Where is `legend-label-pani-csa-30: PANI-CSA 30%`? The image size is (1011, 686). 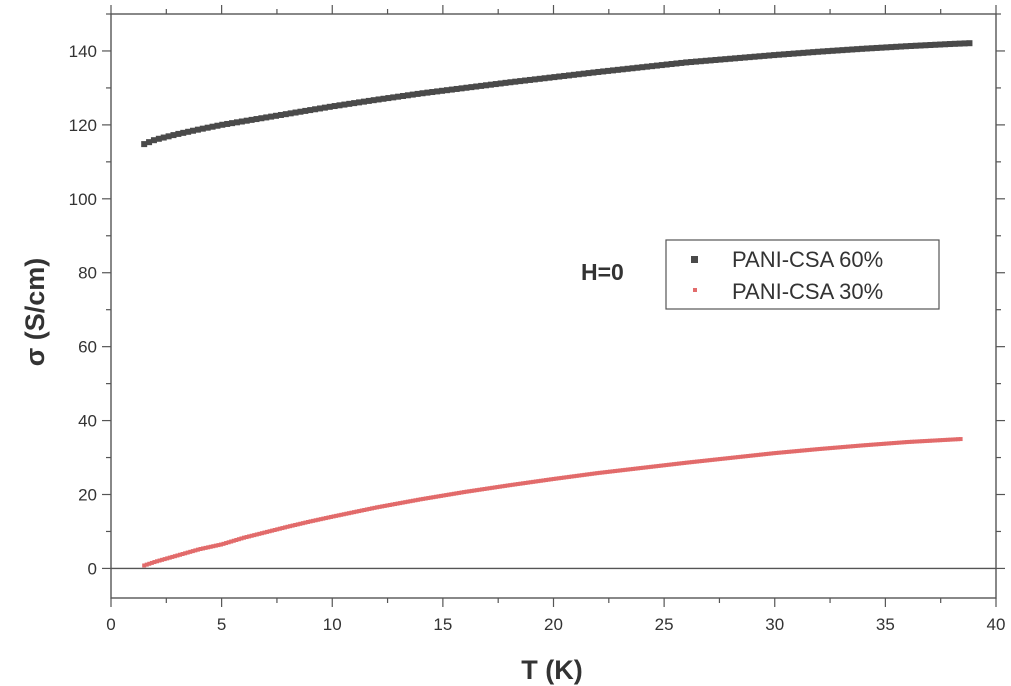 legend-label-pani-csa-30: PANI-CSA 30% is located at coordinates (807, 291).